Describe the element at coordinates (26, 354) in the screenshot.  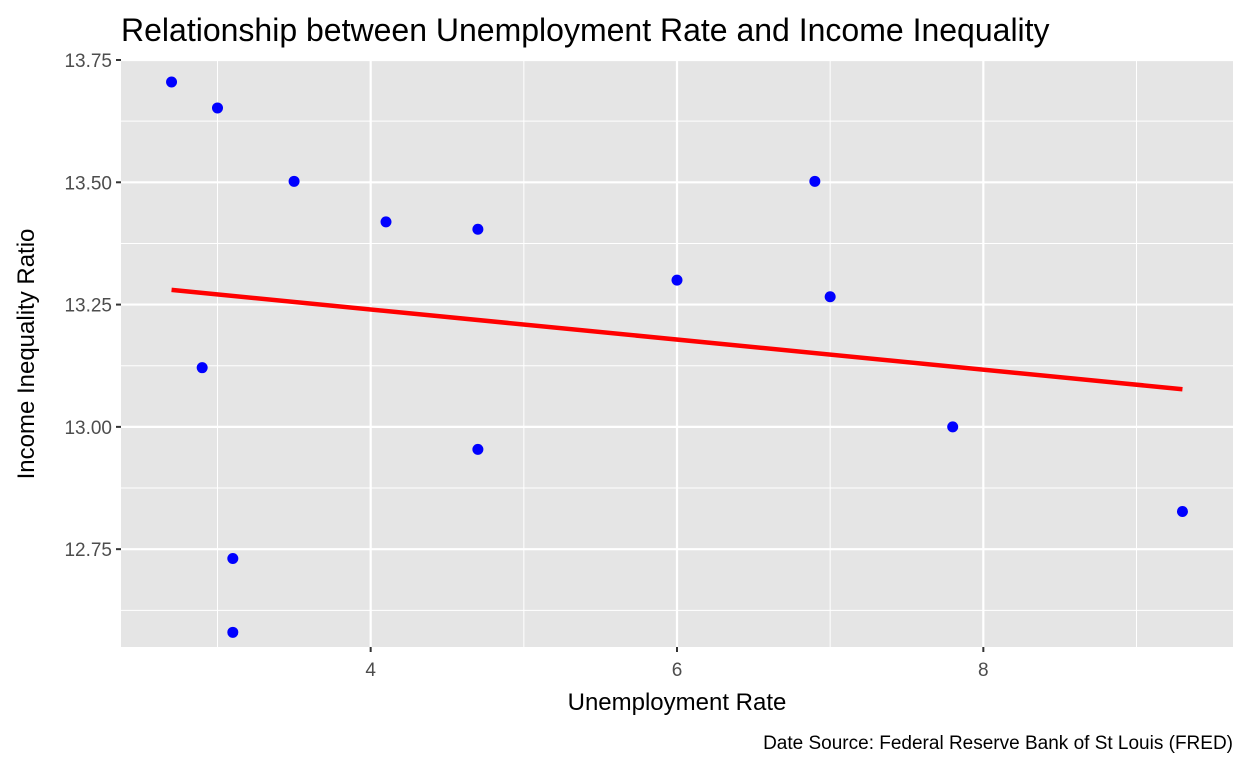
I see `y-axis-title: Income Inequality Ratio` at that location.